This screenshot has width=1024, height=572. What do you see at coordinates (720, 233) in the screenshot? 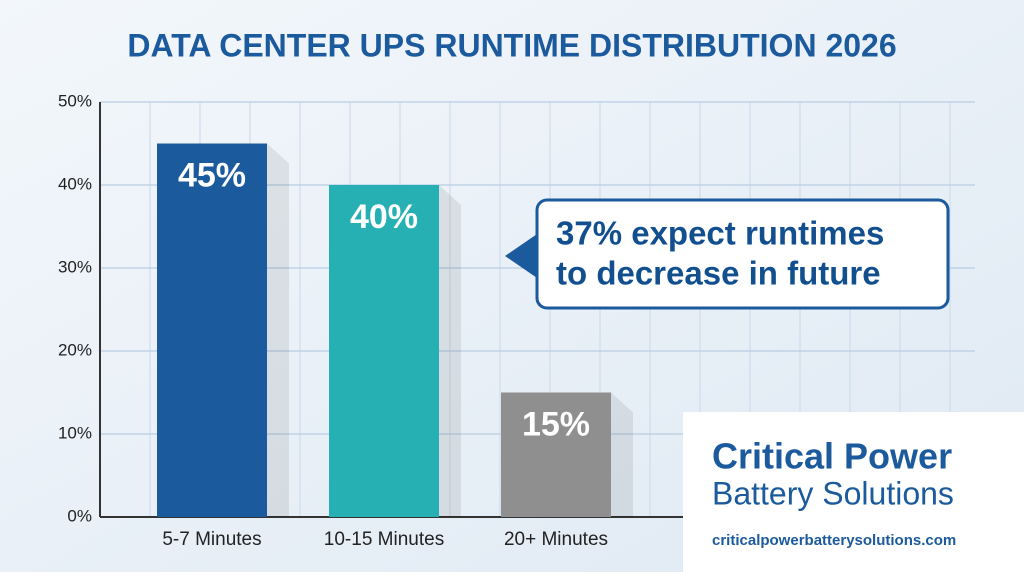
I see `annotation-line: 37% expect runtimes` at bounding box center [720, 233].